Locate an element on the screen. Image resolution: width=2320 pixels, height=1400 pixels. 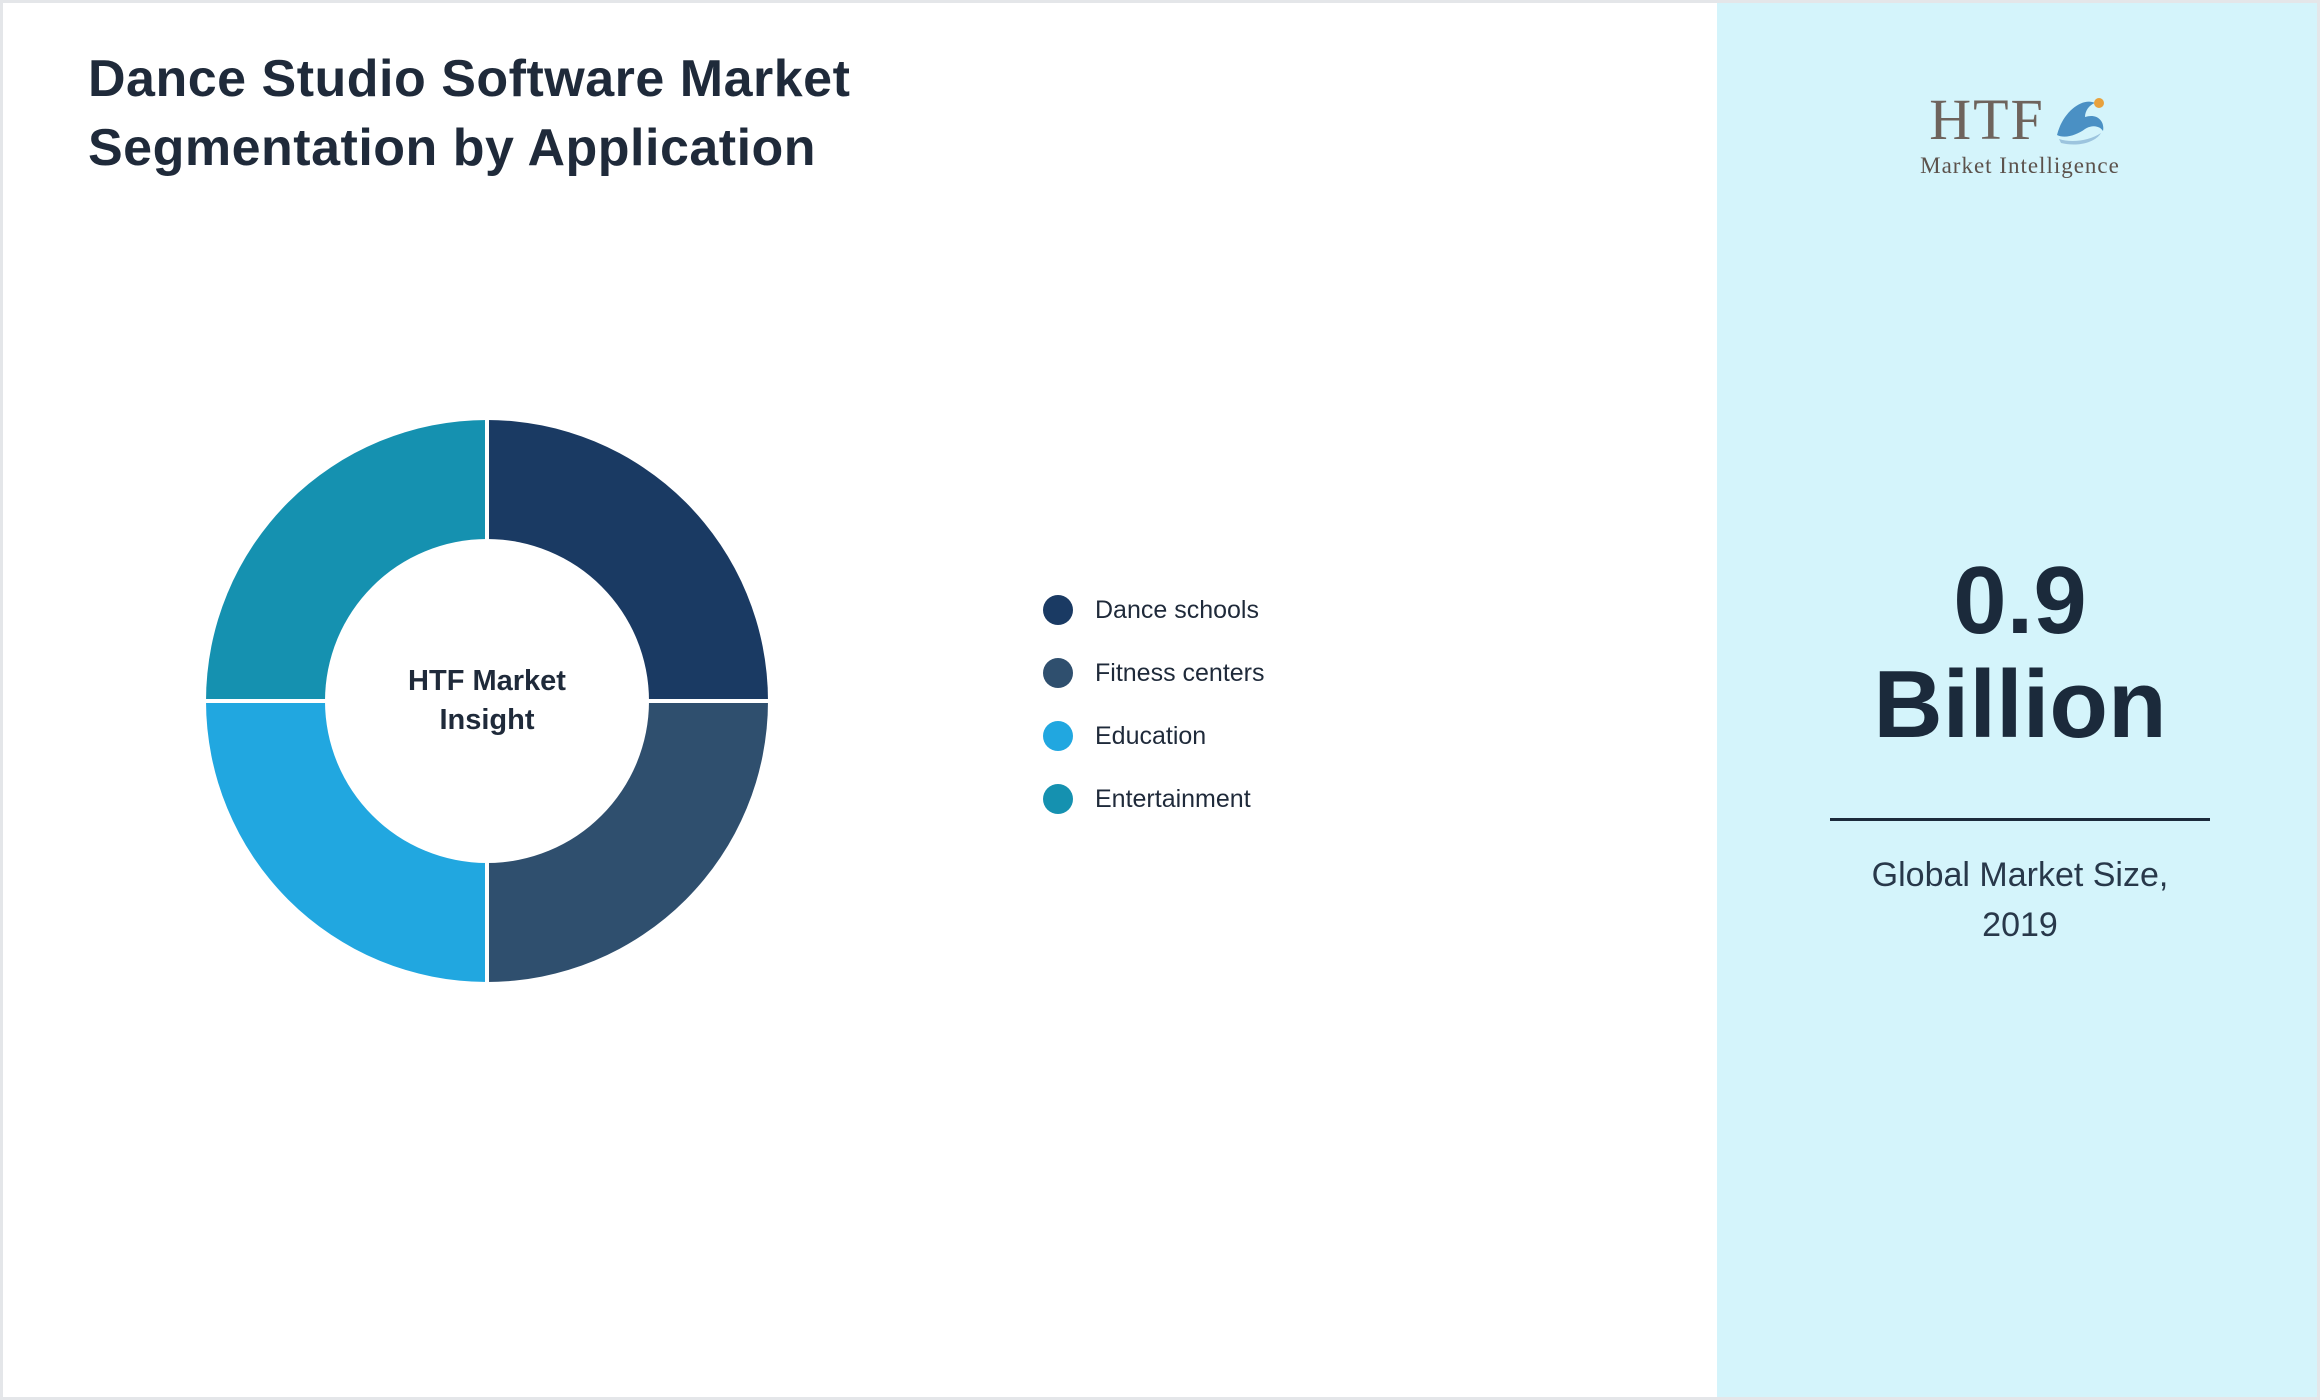
legend-item: Fitness centers is located at coordinates (1154, 673).